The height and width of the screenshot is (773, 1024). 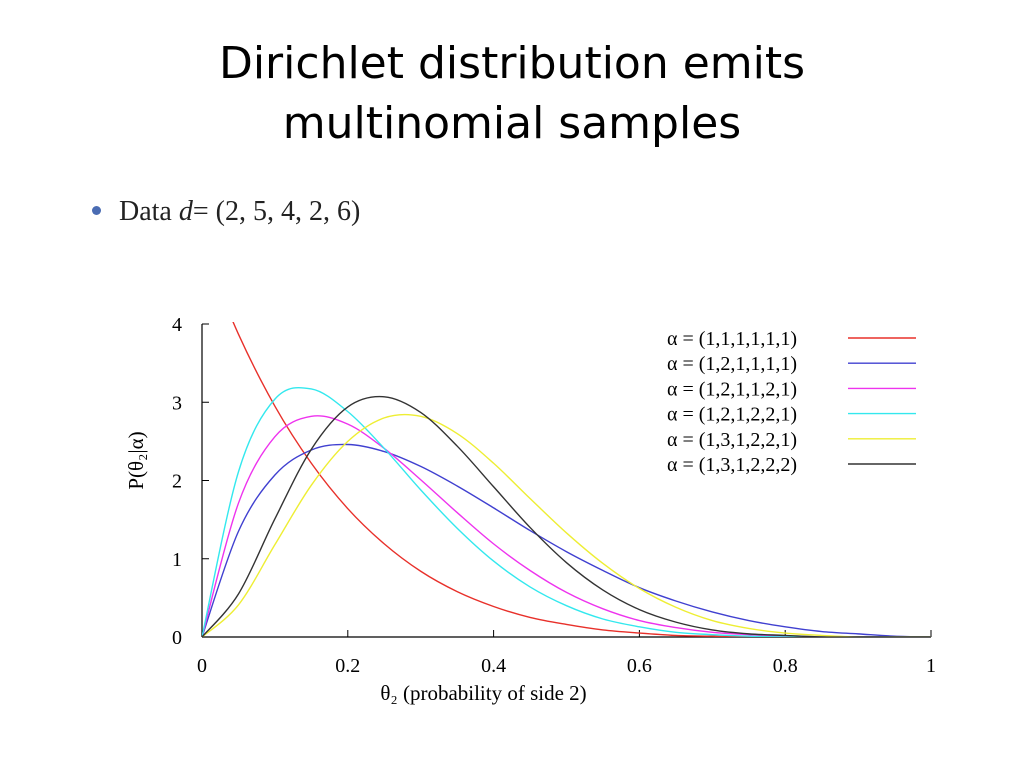 What do you see at coordinates (732, 389) in the screenshot?
I see `legend-label-3: α = (1,2,1,1,2,1)` at bounding box center [732, 389].